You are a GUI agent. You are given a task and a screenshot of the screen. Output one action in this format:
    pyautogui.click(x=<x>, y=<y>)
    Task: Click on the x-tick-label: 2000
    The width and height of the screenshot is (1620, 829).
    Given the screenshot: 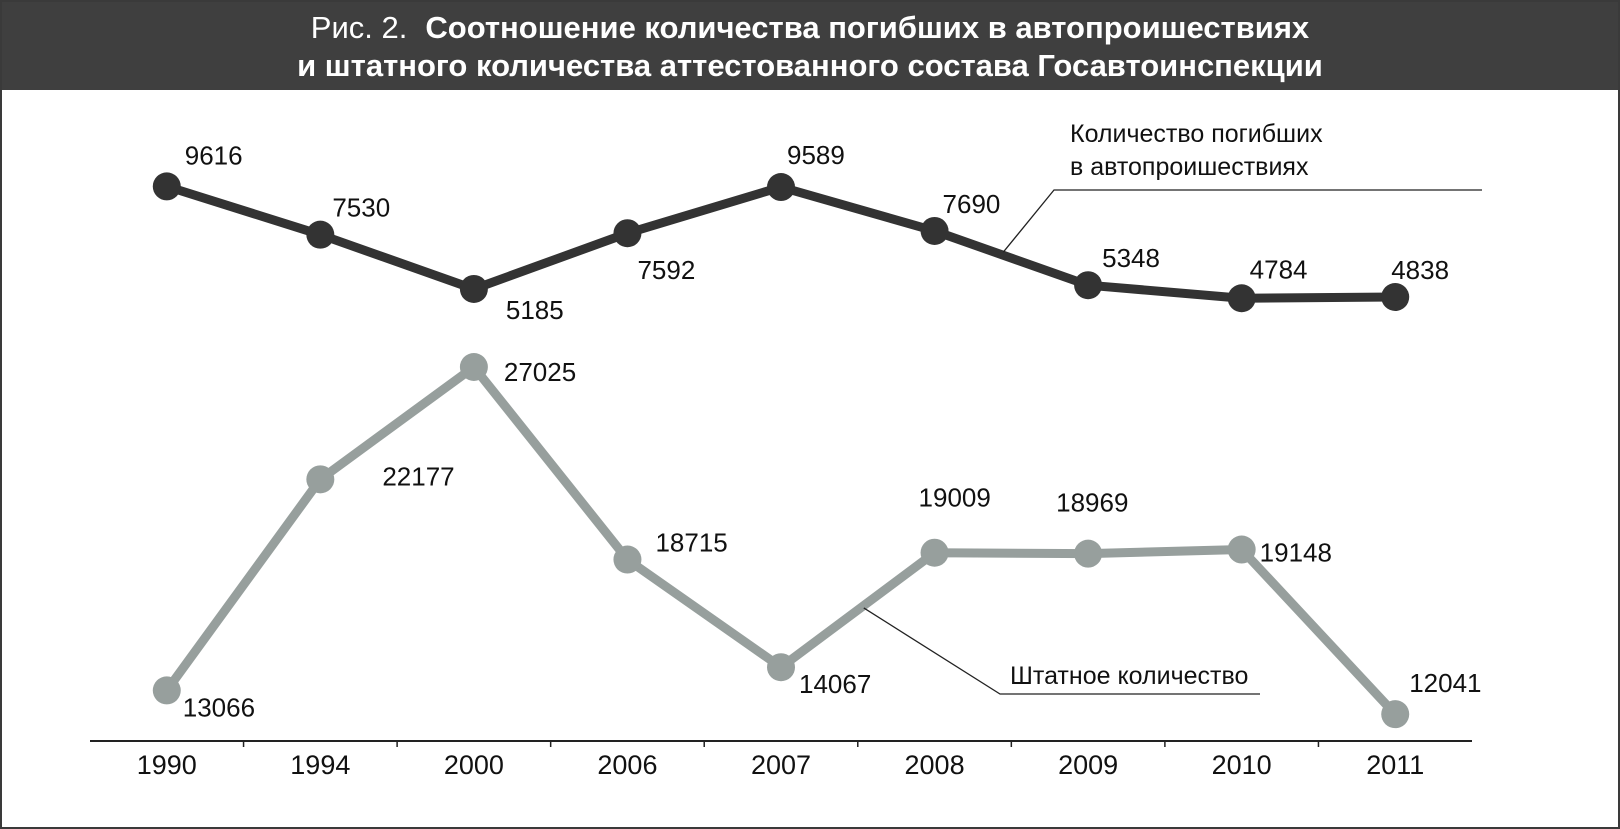 What is the action you would take?
    pyautogui.click(x=474, y=765)
    